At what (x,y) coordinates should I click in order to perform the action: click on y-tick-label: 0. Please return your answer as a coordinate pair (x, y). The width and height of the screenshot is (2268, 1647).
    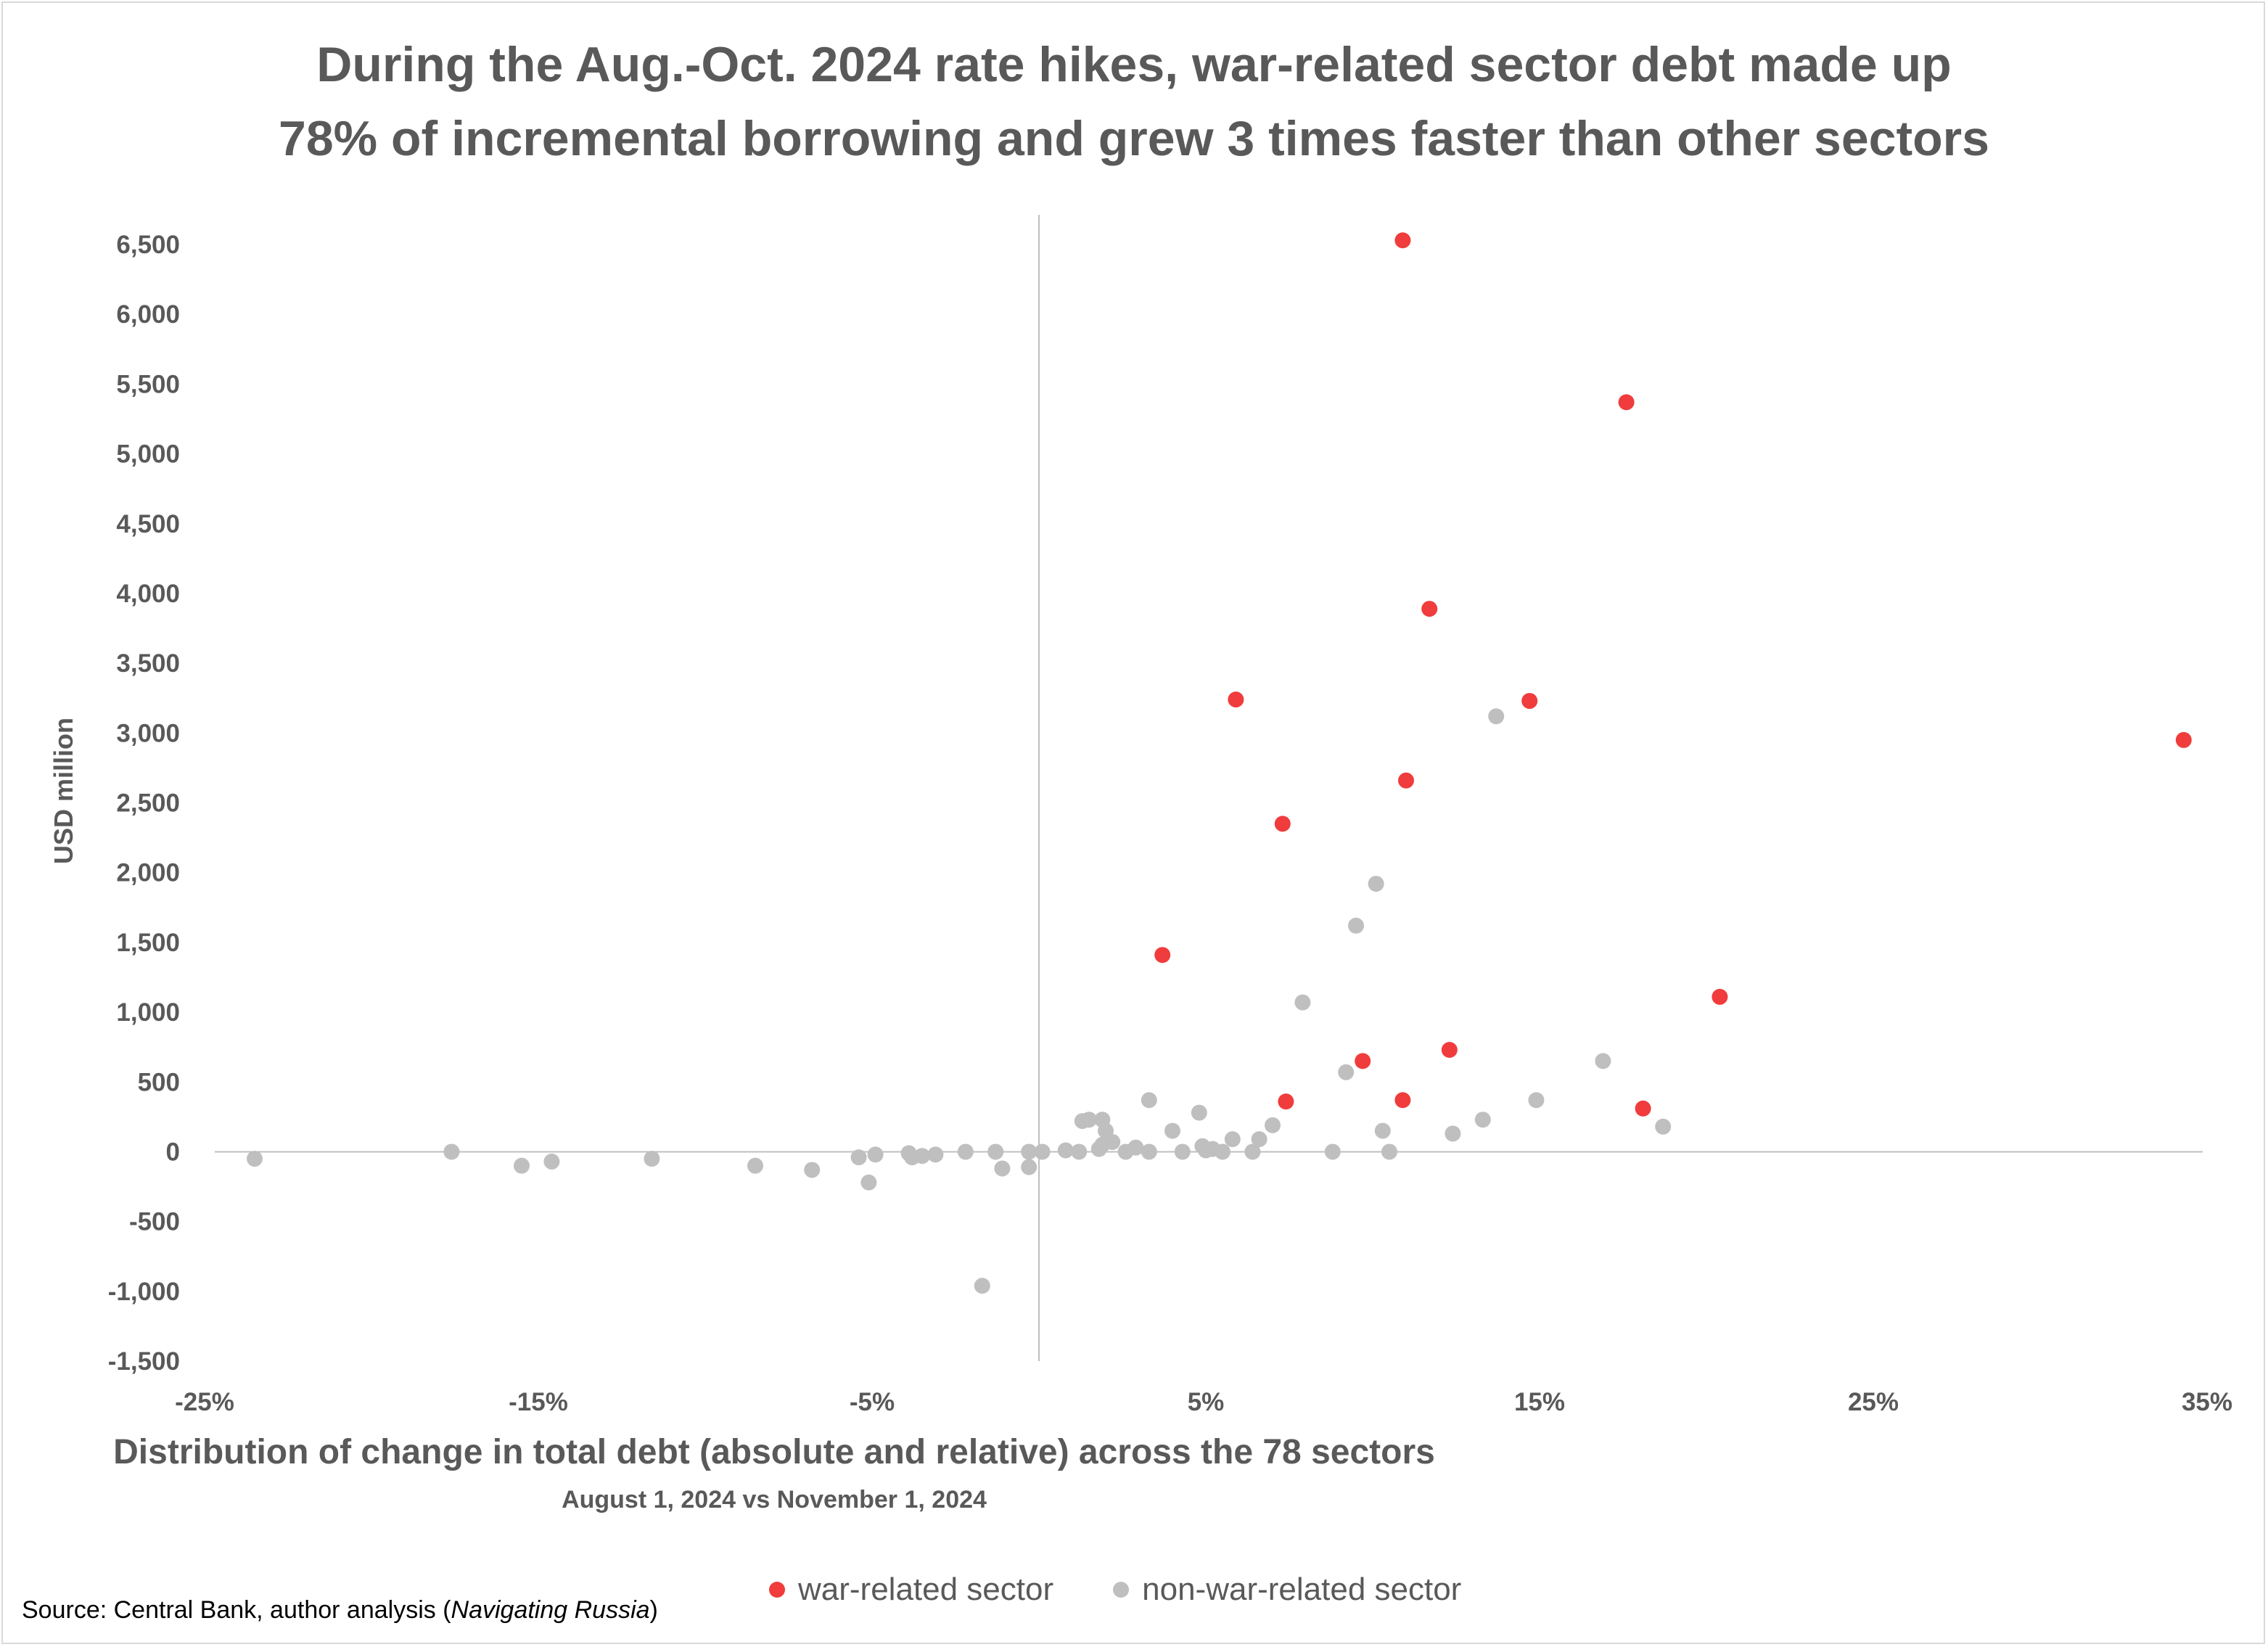
    Looking at the image, I should click on (173, 1152).